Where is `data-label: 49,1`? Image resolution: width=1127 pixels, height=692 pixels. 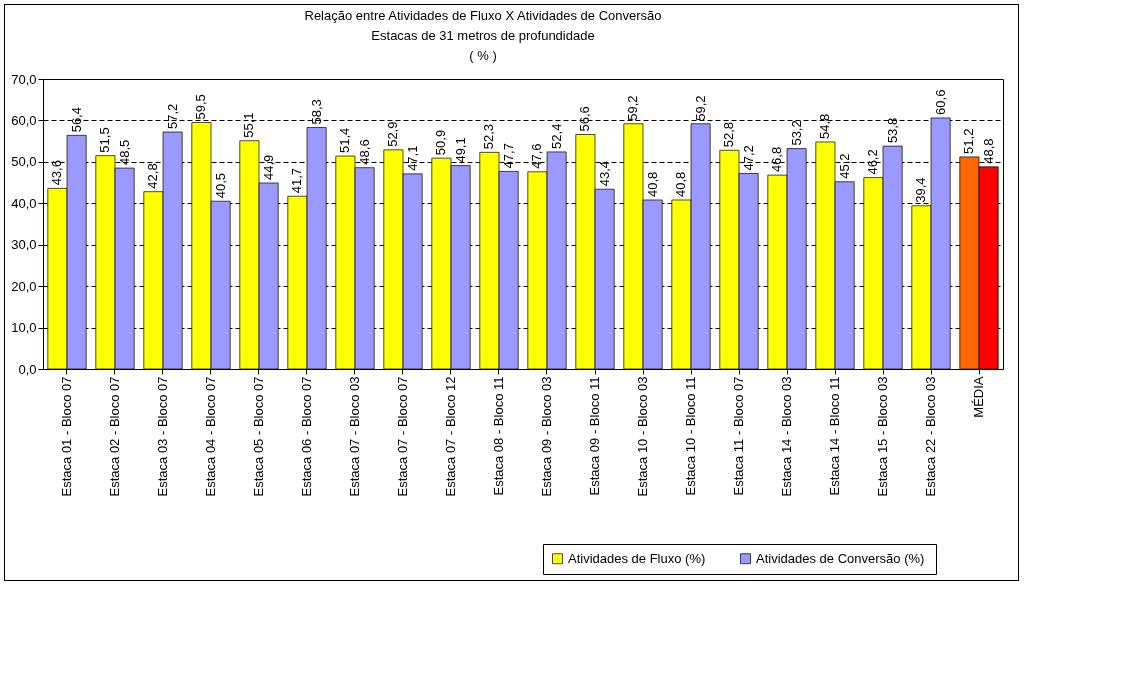 data-label: 49,1 is located at coordinates (460, 150).